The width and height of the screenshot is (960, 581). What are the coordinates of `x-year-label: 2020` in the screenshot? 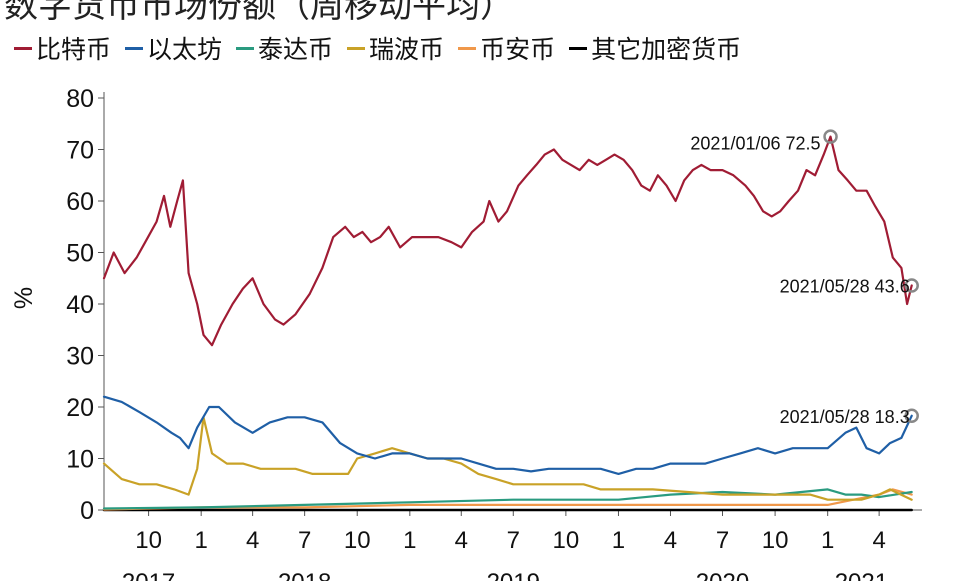 It's located at (722, 575).